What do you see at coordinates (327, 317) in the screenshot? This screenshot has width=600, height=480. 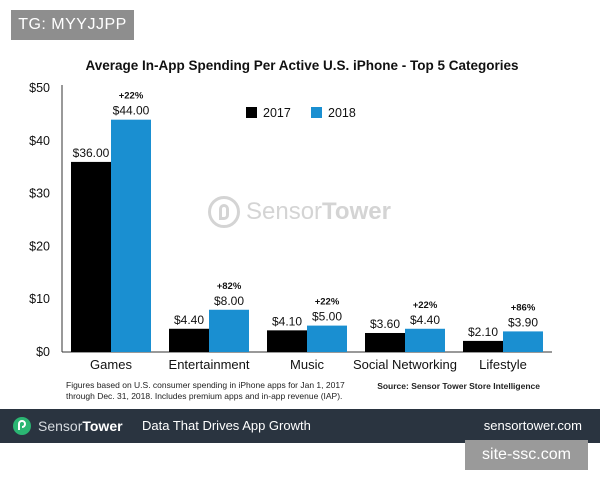 I see `bar-value-label: $5.00` at bounding box center [327, 317].